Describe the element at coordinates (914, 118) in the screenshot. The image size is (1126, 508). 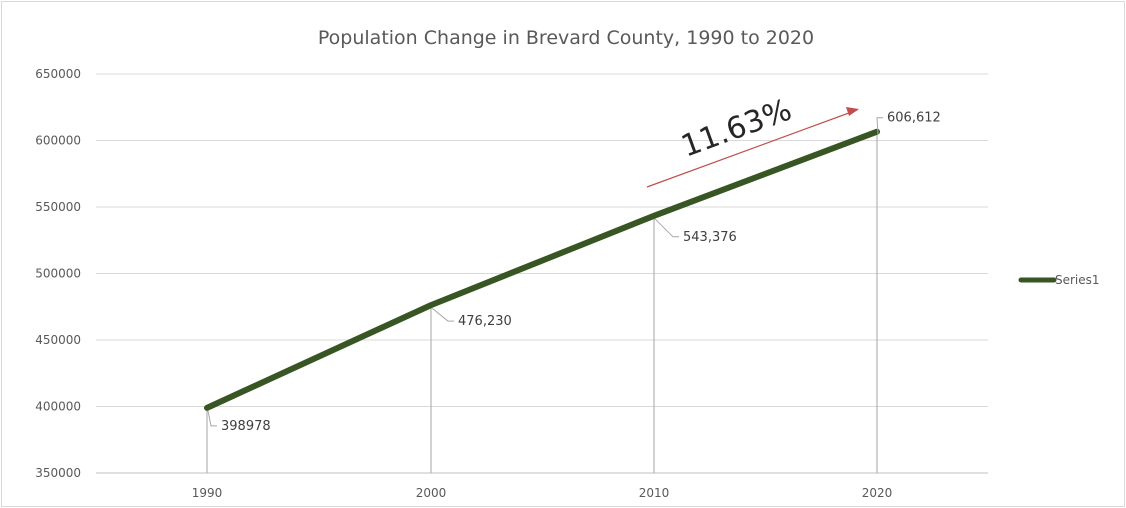
I see `data-label: 606,612` at that location.